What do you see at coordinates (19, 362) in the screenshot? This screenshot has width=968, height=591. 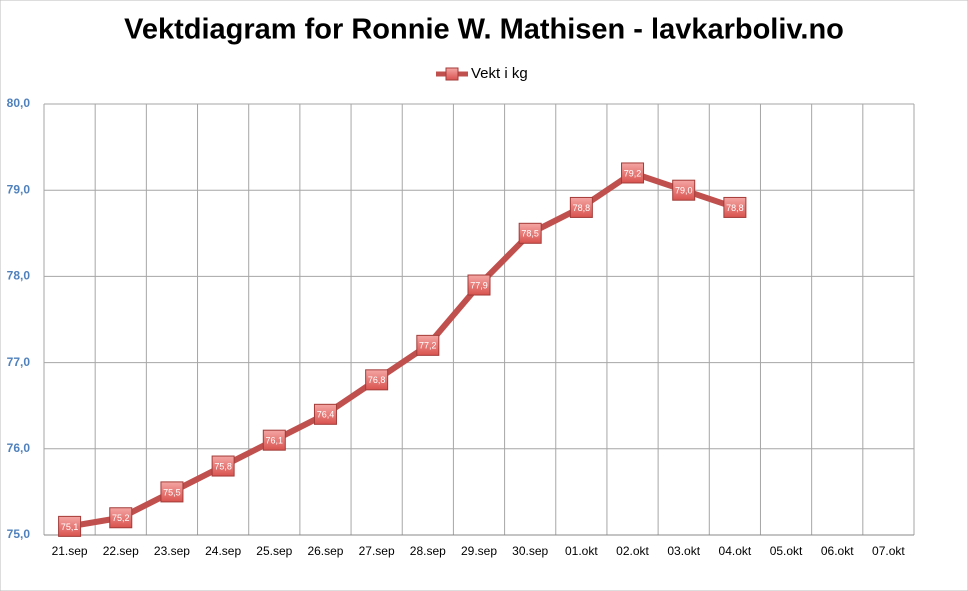 I see `y-tick-label: 77,0` at bounding box center [19, 362].